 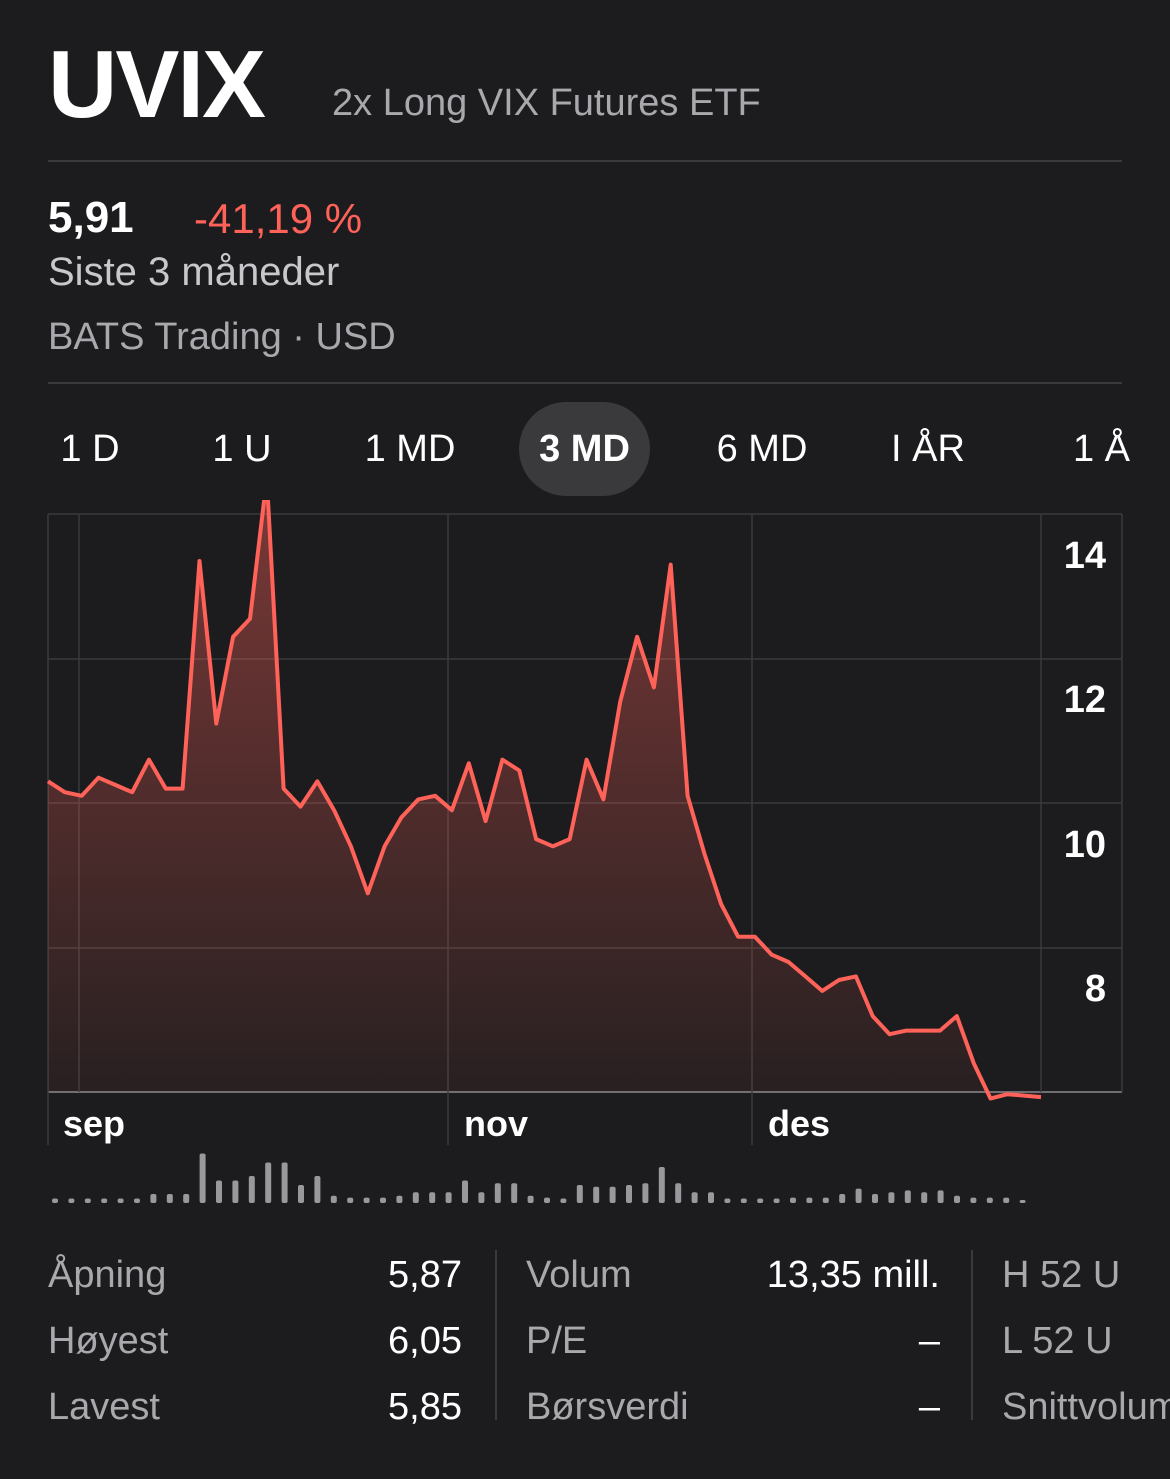 I want to click on tab-ytd: I ÅR, so click(x=928, y=449).